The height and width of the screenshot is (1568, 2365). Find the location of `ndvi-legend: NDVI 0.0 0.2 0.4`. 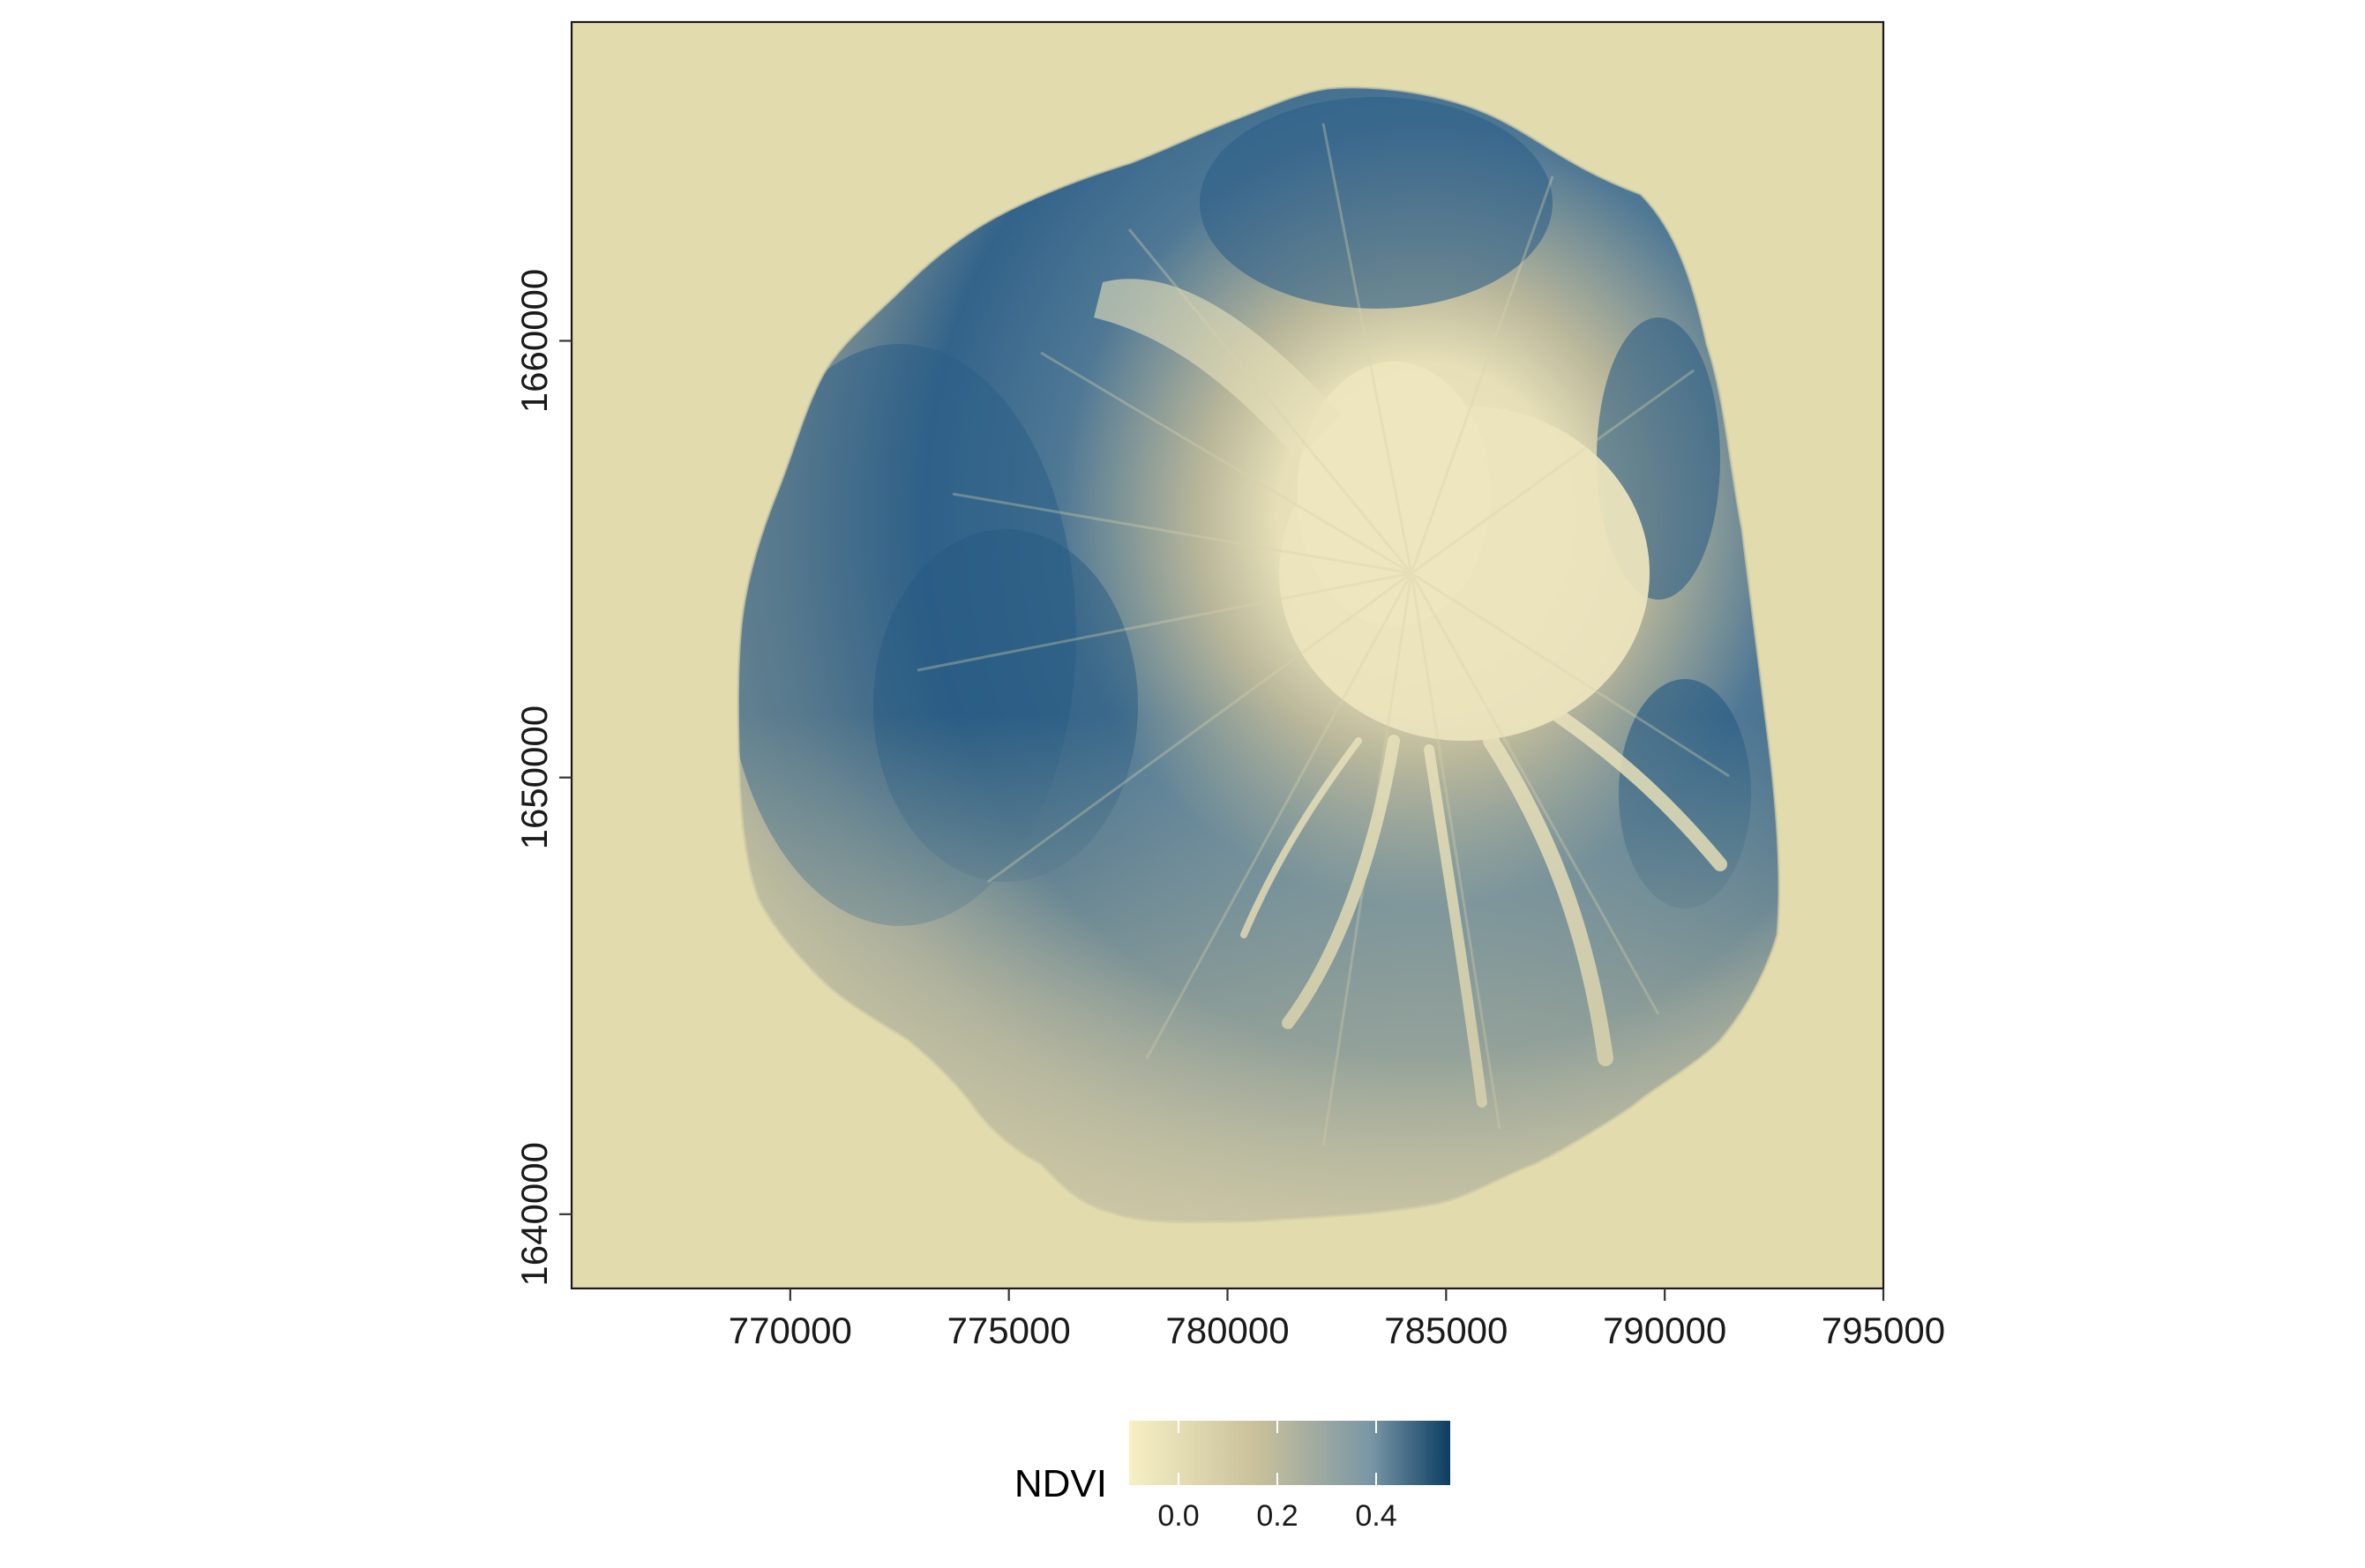

ndvi-legend: NDVI 0.0 0.2 0.4 is located at coordinates (1232, 1477).